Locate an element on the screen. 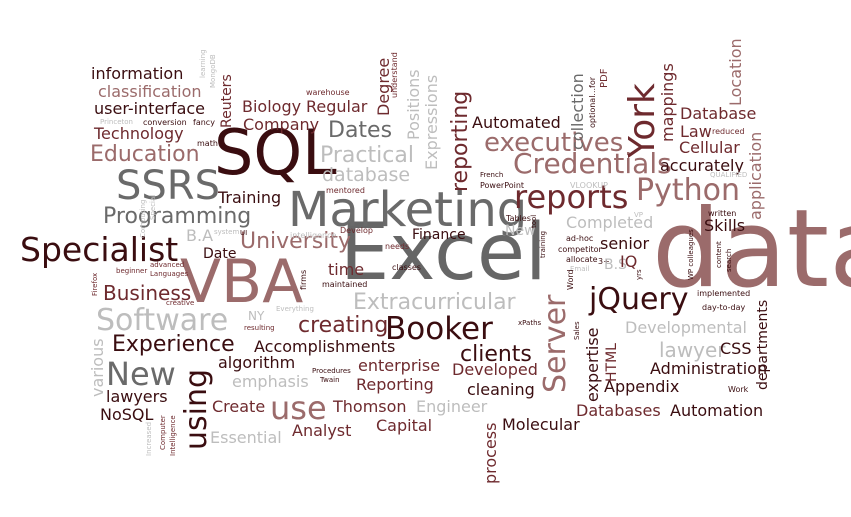 This screenshot has width=851, height=517. word-thomson: Thomson is located at coordinates (370, 406).